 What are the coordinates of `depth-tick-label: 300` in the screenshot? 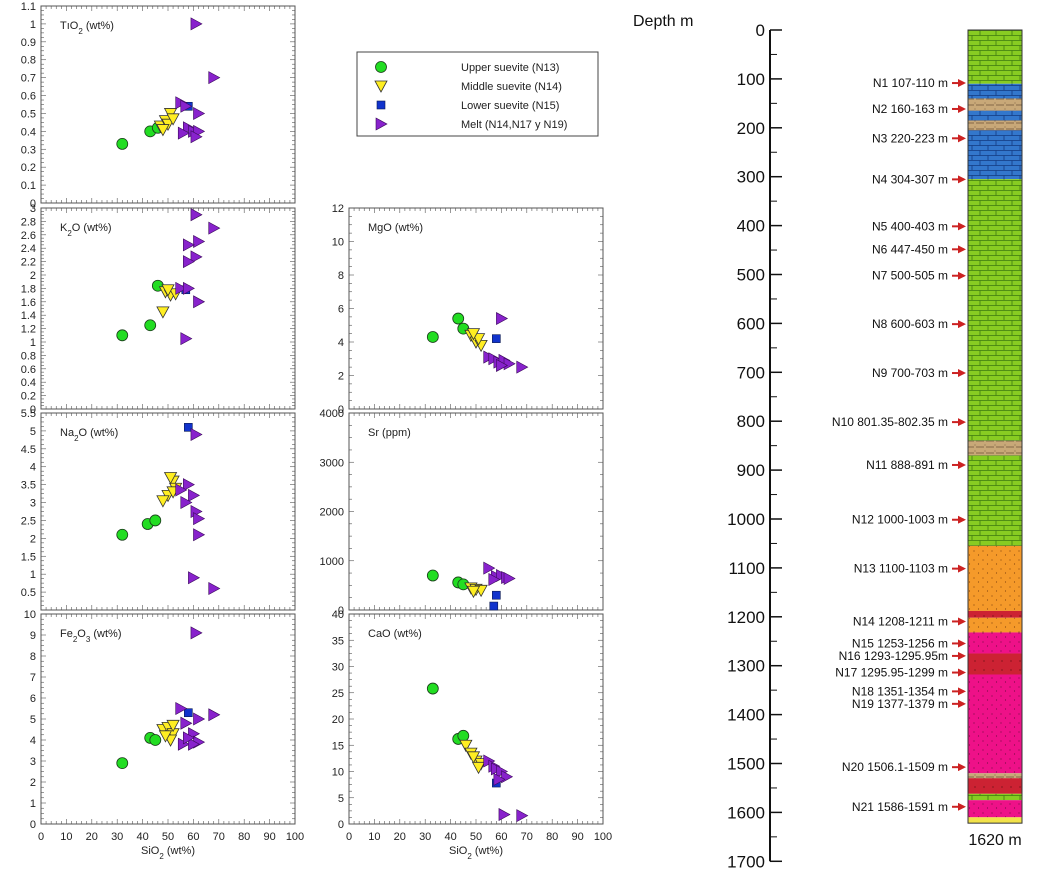 It's located at (751, 177).